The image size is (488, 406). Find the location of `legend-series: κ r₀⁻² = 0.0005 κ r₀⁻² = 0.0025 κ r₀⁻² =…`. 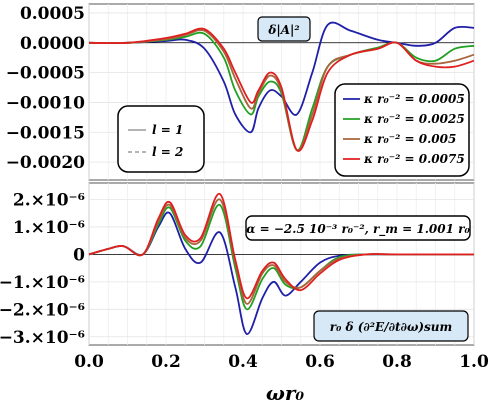

legend-series: κ r₀⁻² = 0.0005 κ r₀⁻² = 0.0025 κ r₀⁻² =… is located at coordinates (402, 130).